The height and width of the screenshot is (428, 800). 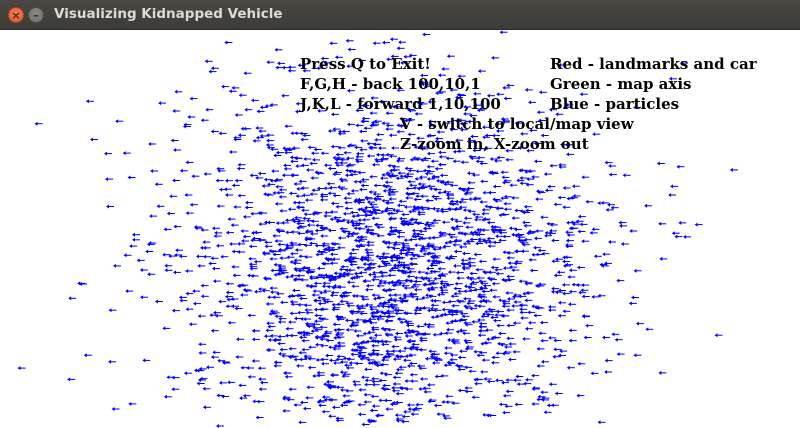 What do you see at coordinates (400, 15) in the screenshot?
I see `title-bar: × – Visualizing Kidnapped Vehicle` at bounding box center [400, 15].